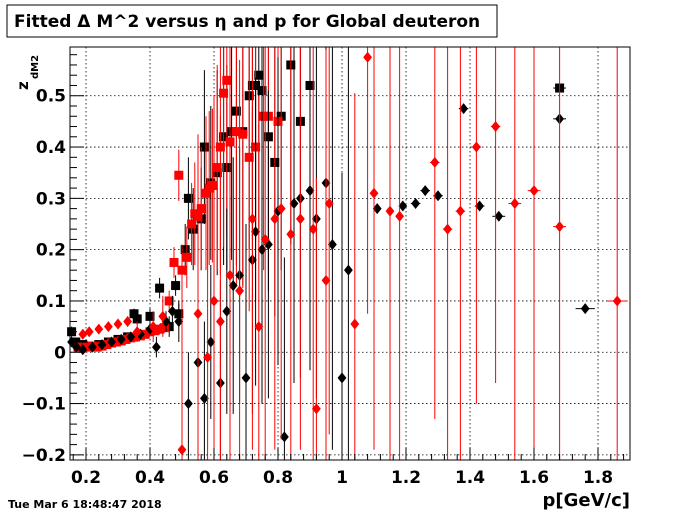  What do you see at coordinates (27, 72) in the screenshot?
I see `y-axis-label: z dM2` at bounding box center [27, 72].